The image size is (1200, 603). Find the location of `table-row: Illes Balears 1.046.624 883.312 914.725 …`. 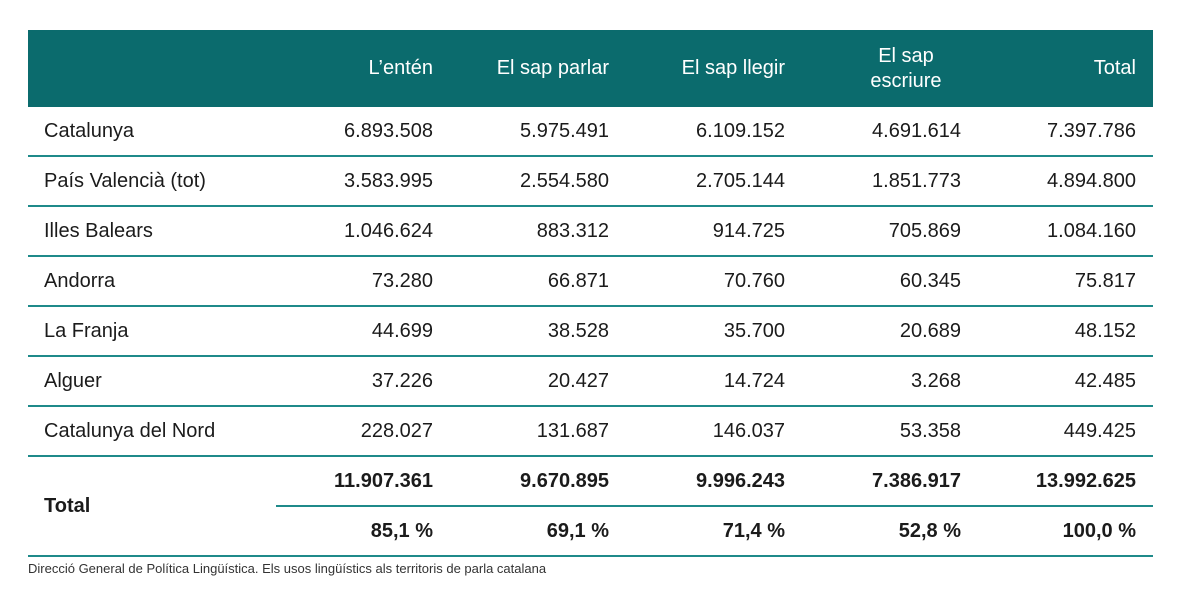

table-row: Illes Balears 1.046.624 883.312 914.725 … is located at coordinates (590, 231).